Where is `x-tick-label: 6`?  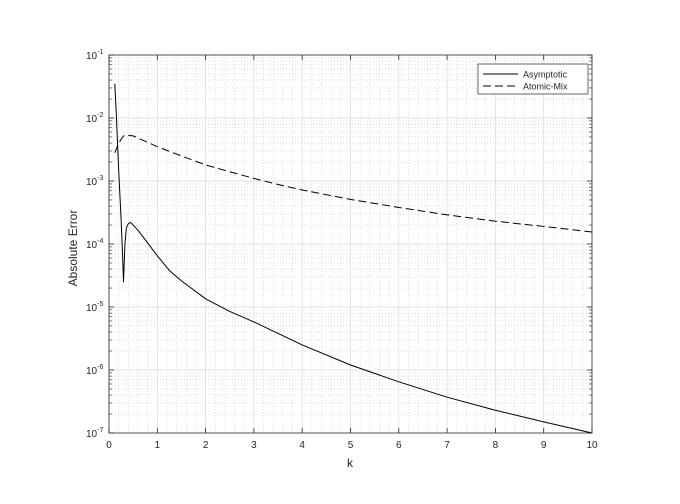
x-tick-label: 6 is located at coordinates (399, 445).